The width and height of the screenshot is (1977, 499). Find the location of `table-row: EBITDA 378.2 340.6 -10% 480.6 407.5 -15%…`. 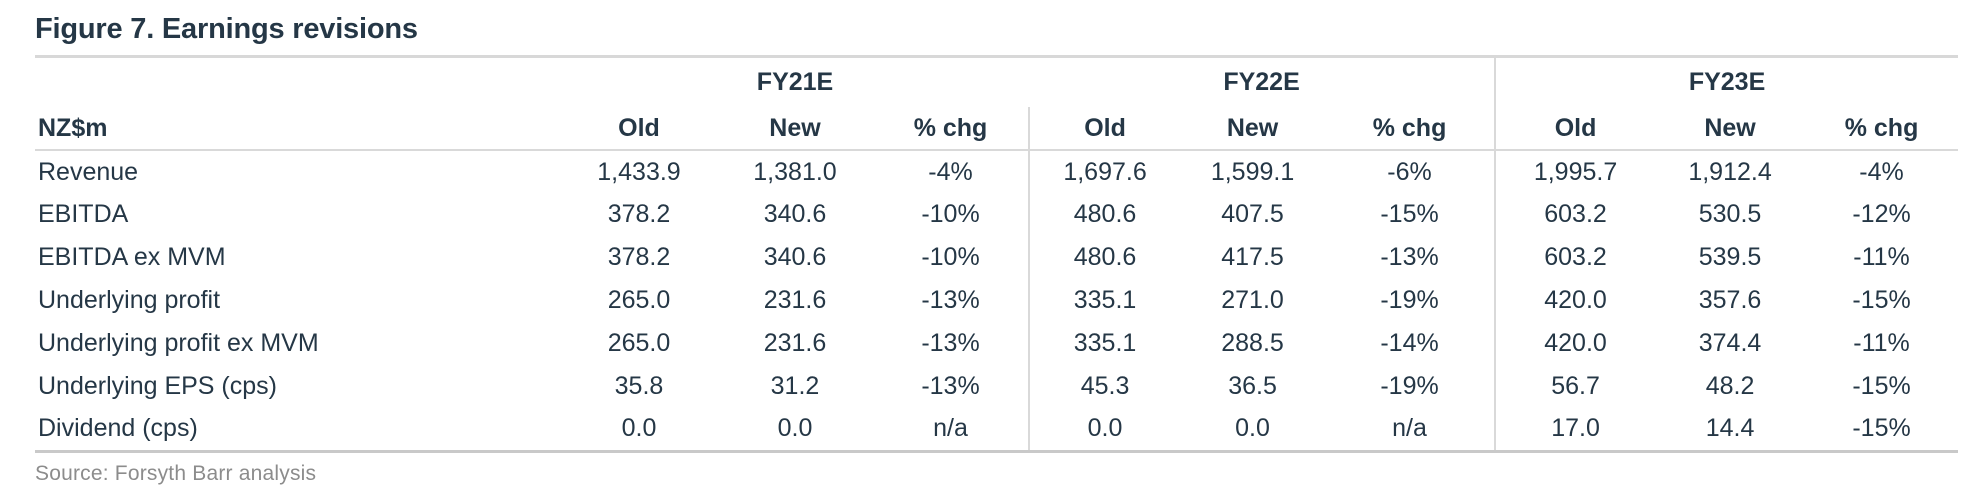

table-row: EBITDA 378.2 340.6 -10% 480.6 407.5 -15%… is located at coordinates (996, 214).